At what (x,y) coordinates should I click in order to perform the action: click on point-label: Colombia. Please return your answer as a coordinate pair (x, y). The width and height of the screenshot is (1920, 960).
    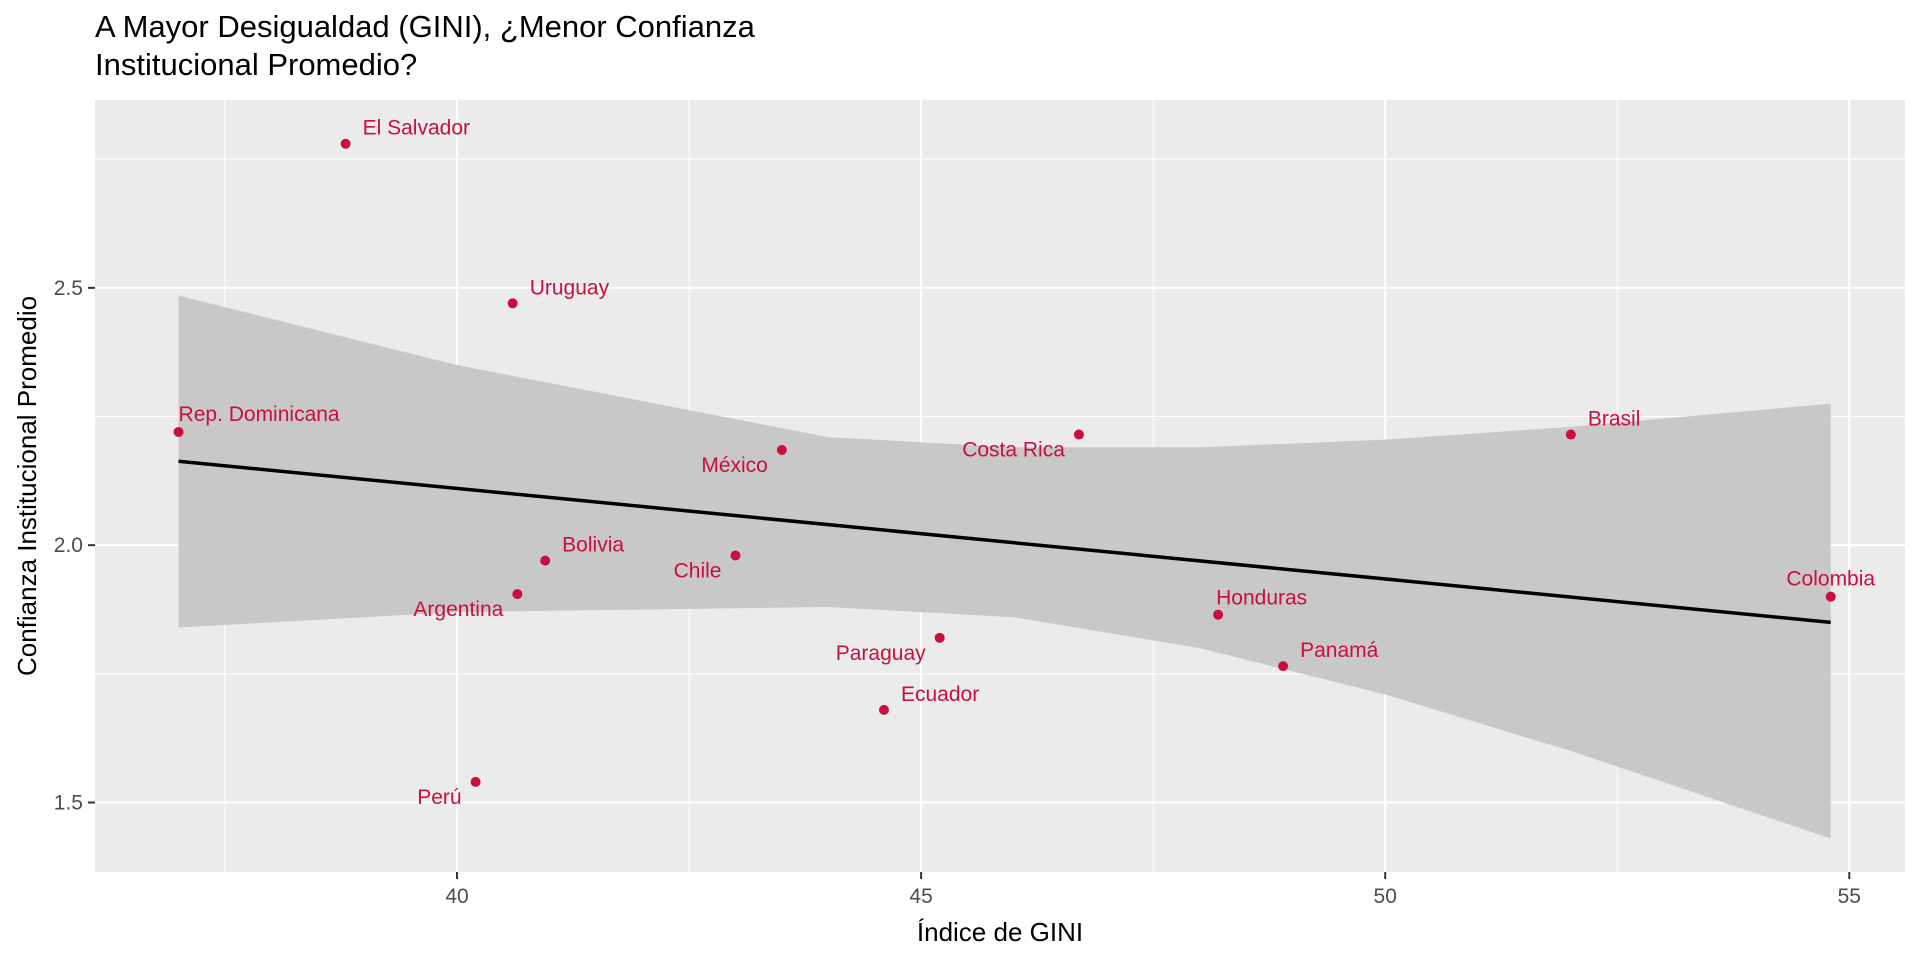
    Looking at the image, I should click on (1830, 579).